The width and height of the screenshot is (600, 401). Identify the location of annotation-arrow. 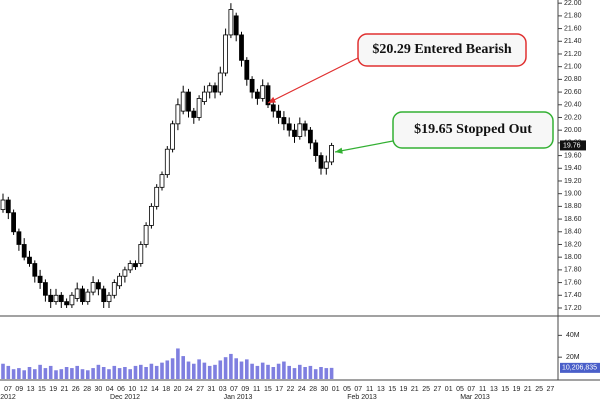
(313, 80).